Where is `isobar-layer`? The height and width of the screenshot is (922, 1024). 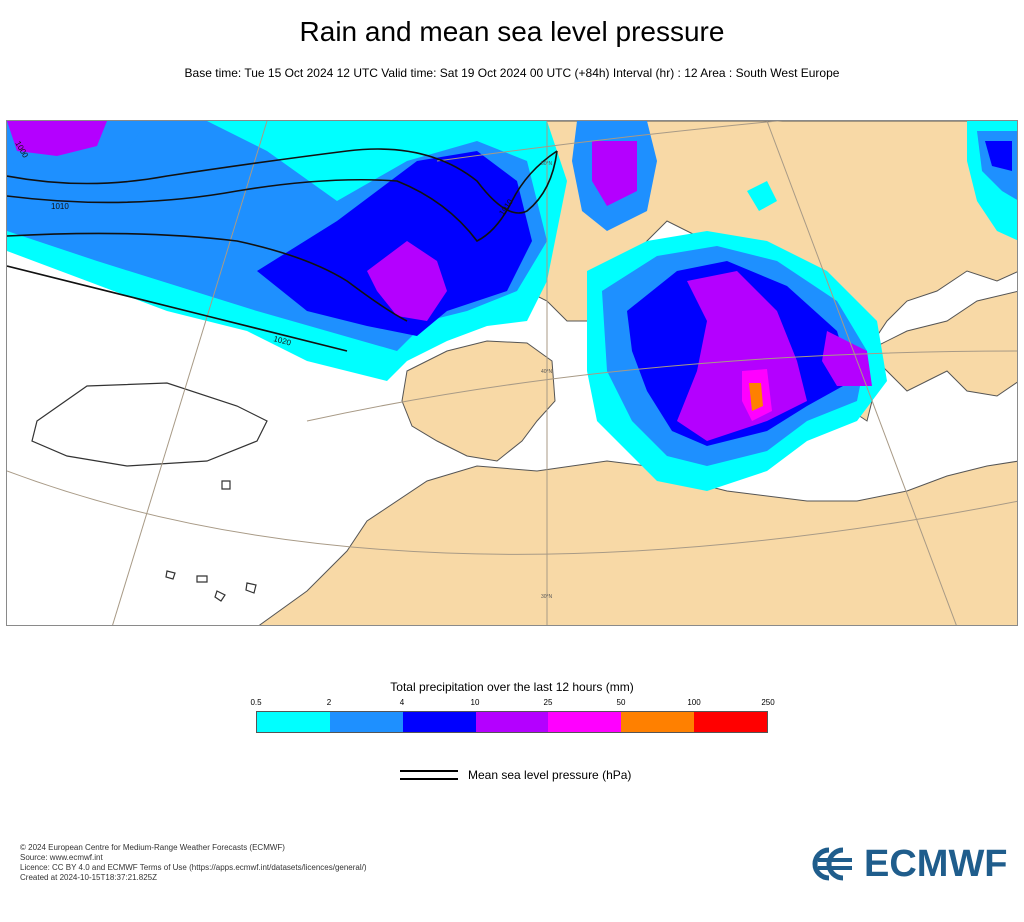 isobar-layer is located at coordinates (282, 250).